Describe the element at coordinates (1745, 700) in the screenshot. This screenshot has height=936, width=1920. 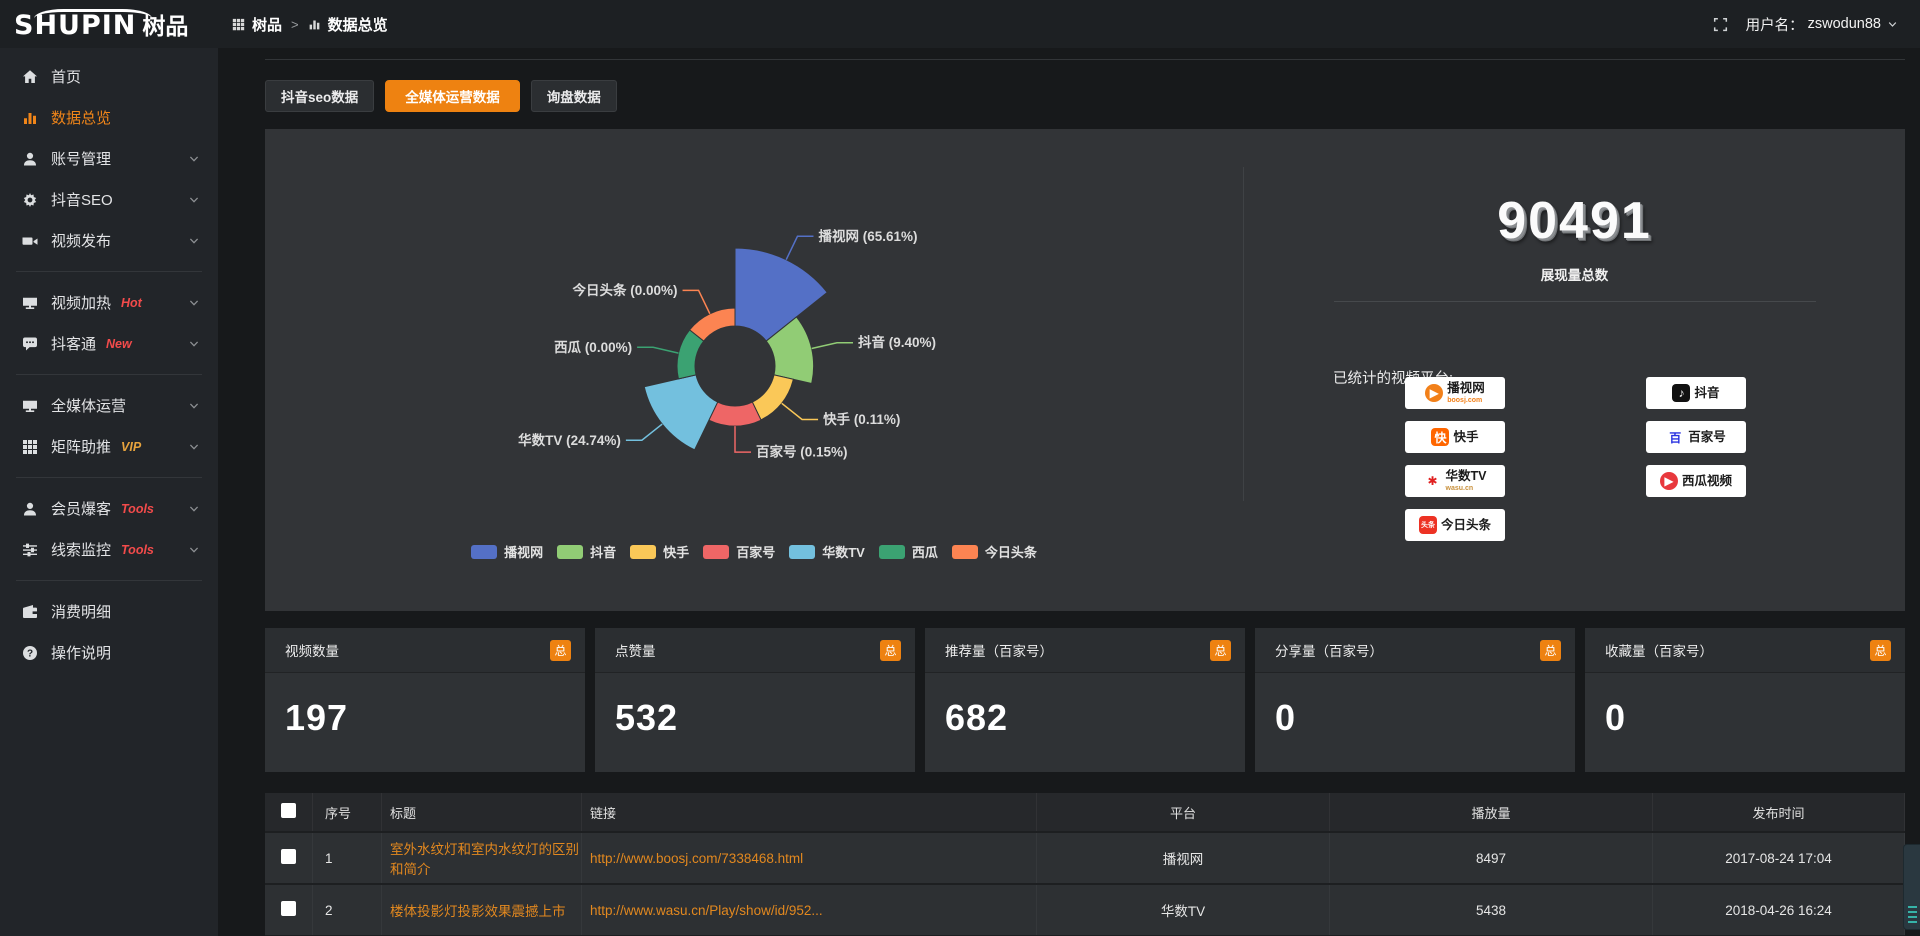
I see `stat-card-5: 收藏量（百家号） 总 0` at that location.